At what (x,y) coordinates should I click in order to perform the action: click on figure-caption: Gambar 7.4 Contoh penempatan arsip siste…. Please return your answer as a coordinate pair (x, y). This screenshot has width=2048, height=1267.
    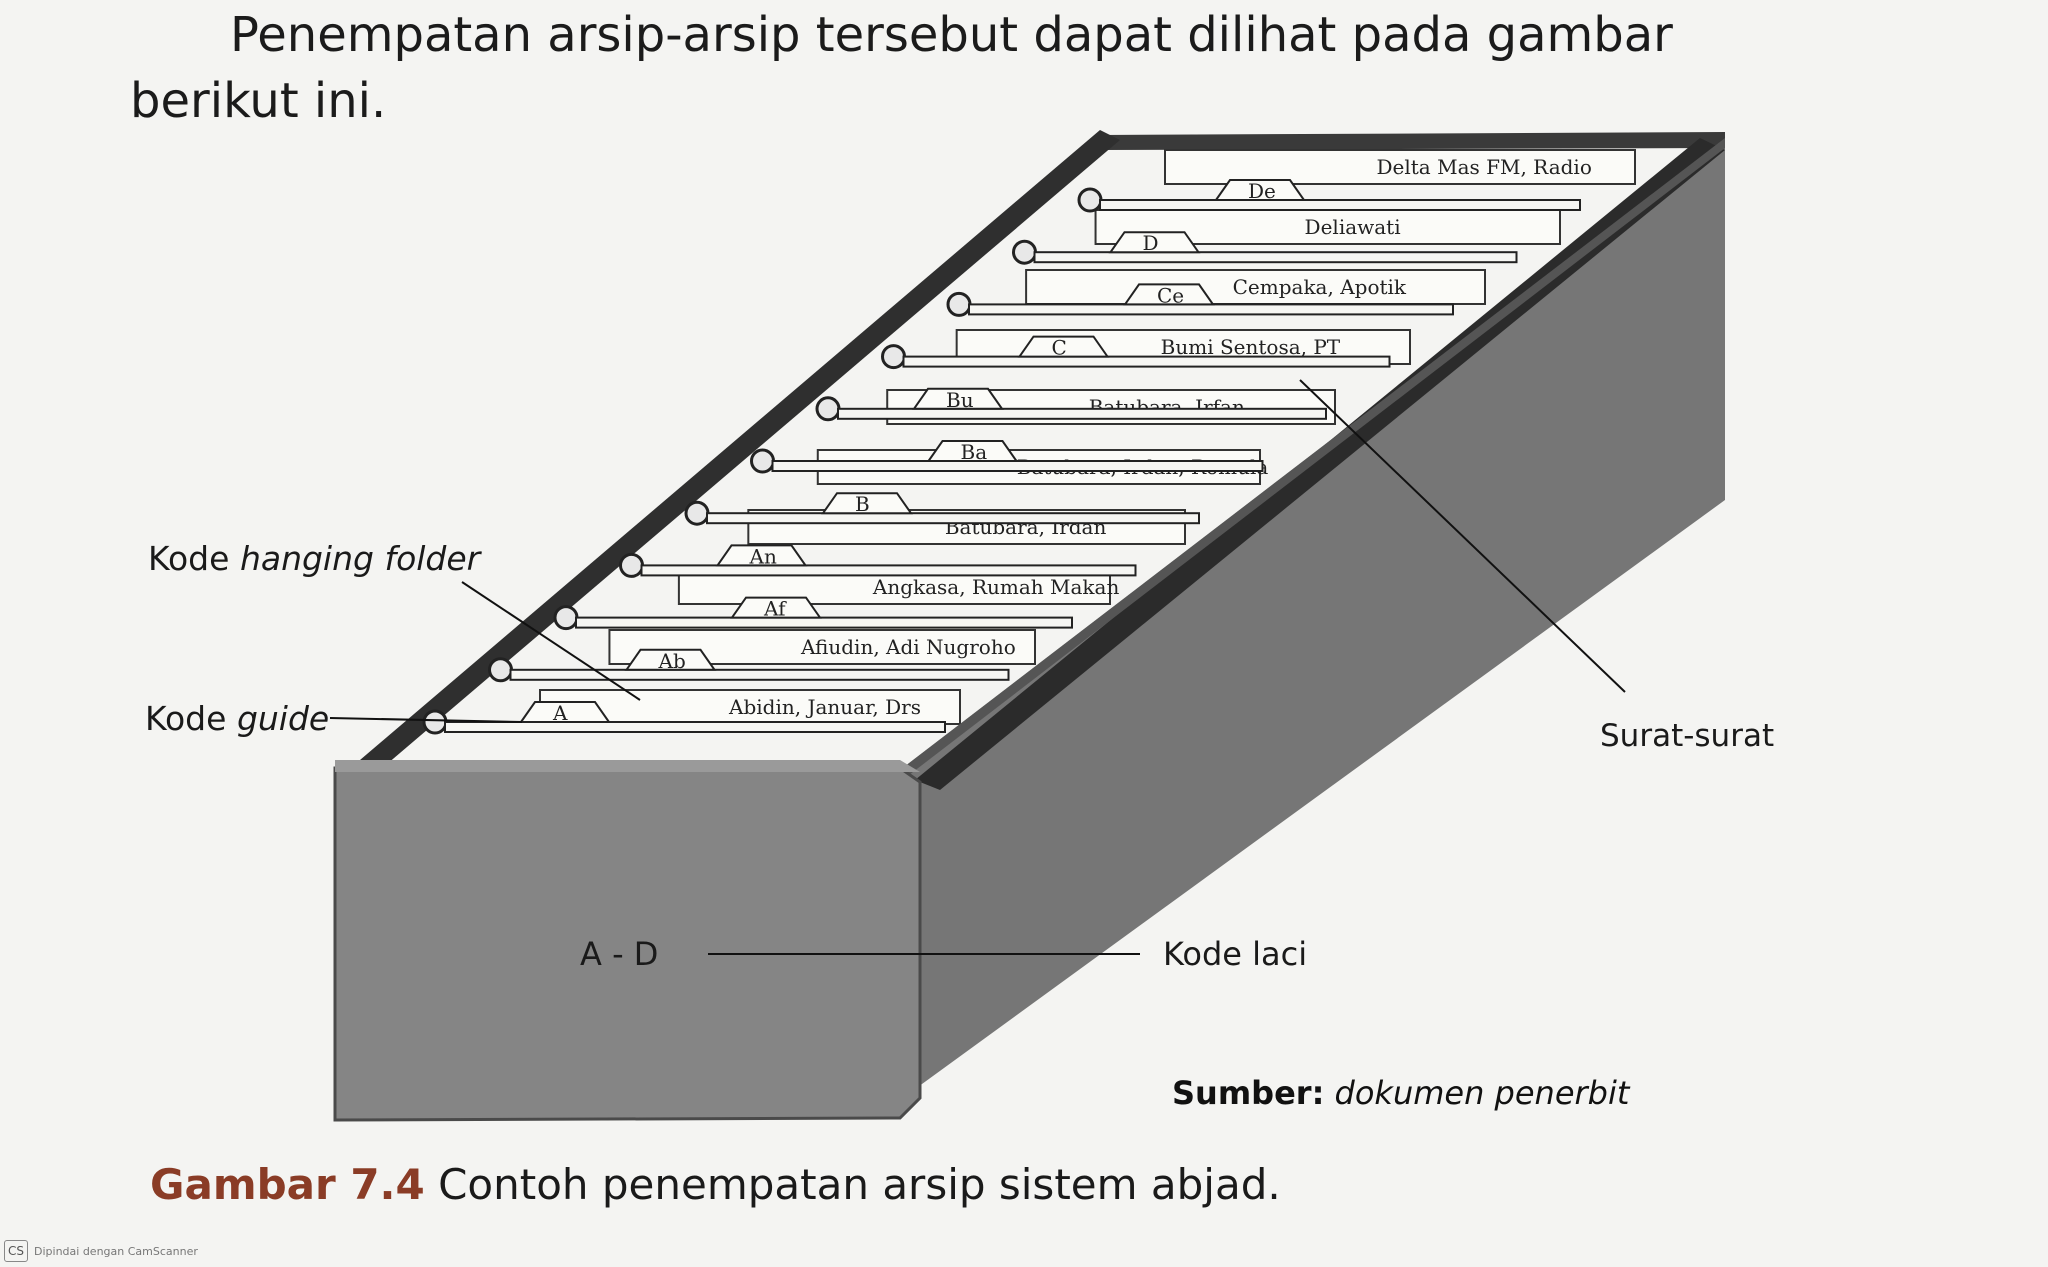
    Looking at the image, I should click on (715, 1184).